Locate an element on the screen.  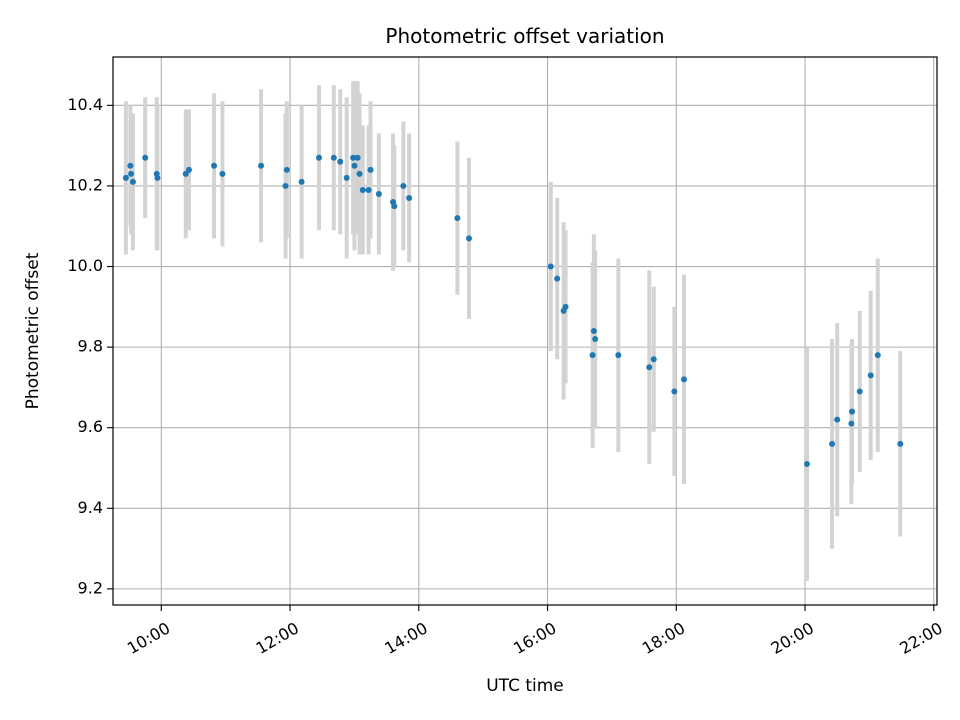
y-tick-label: 9.8 is located at coordinates (90, 346).